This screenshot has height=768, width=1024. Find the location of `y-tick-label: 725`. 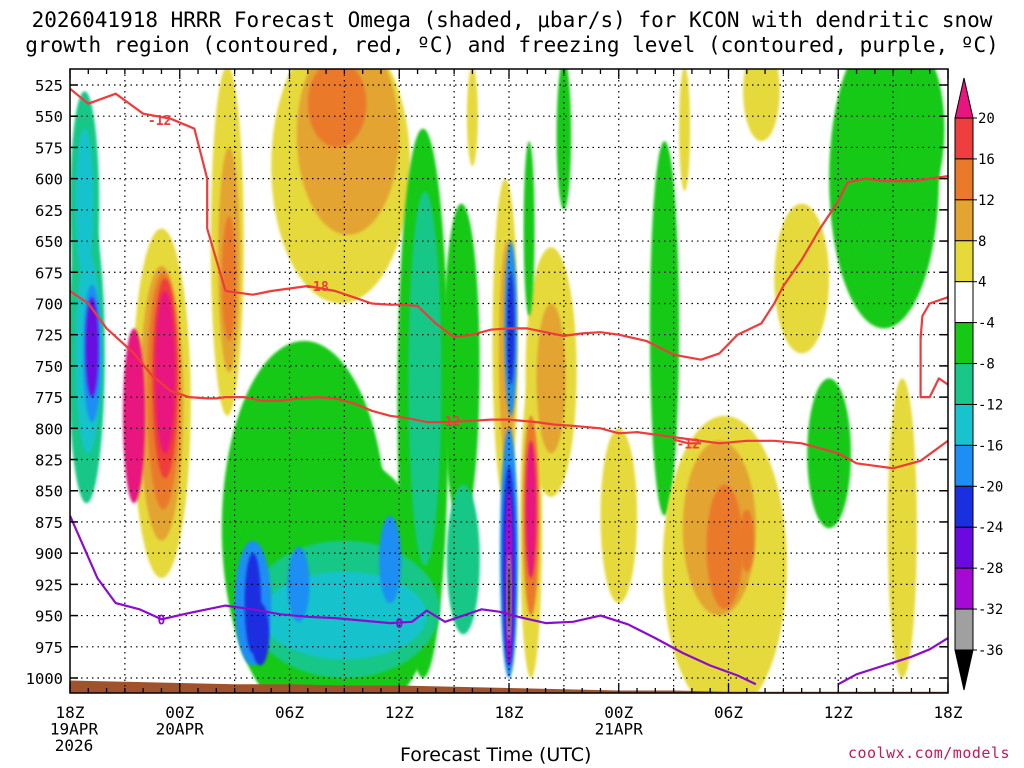

y-tick-label: 725 is located at coordinates (49, 336).